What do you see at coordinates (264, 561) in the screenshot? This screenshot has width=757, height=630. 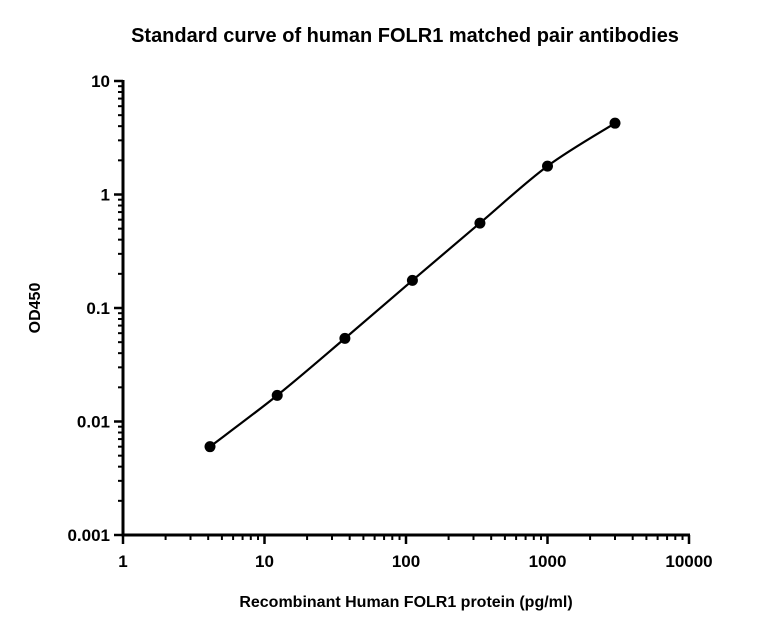 I see `x-tick-label: 10` at bounding box center [264, 561].